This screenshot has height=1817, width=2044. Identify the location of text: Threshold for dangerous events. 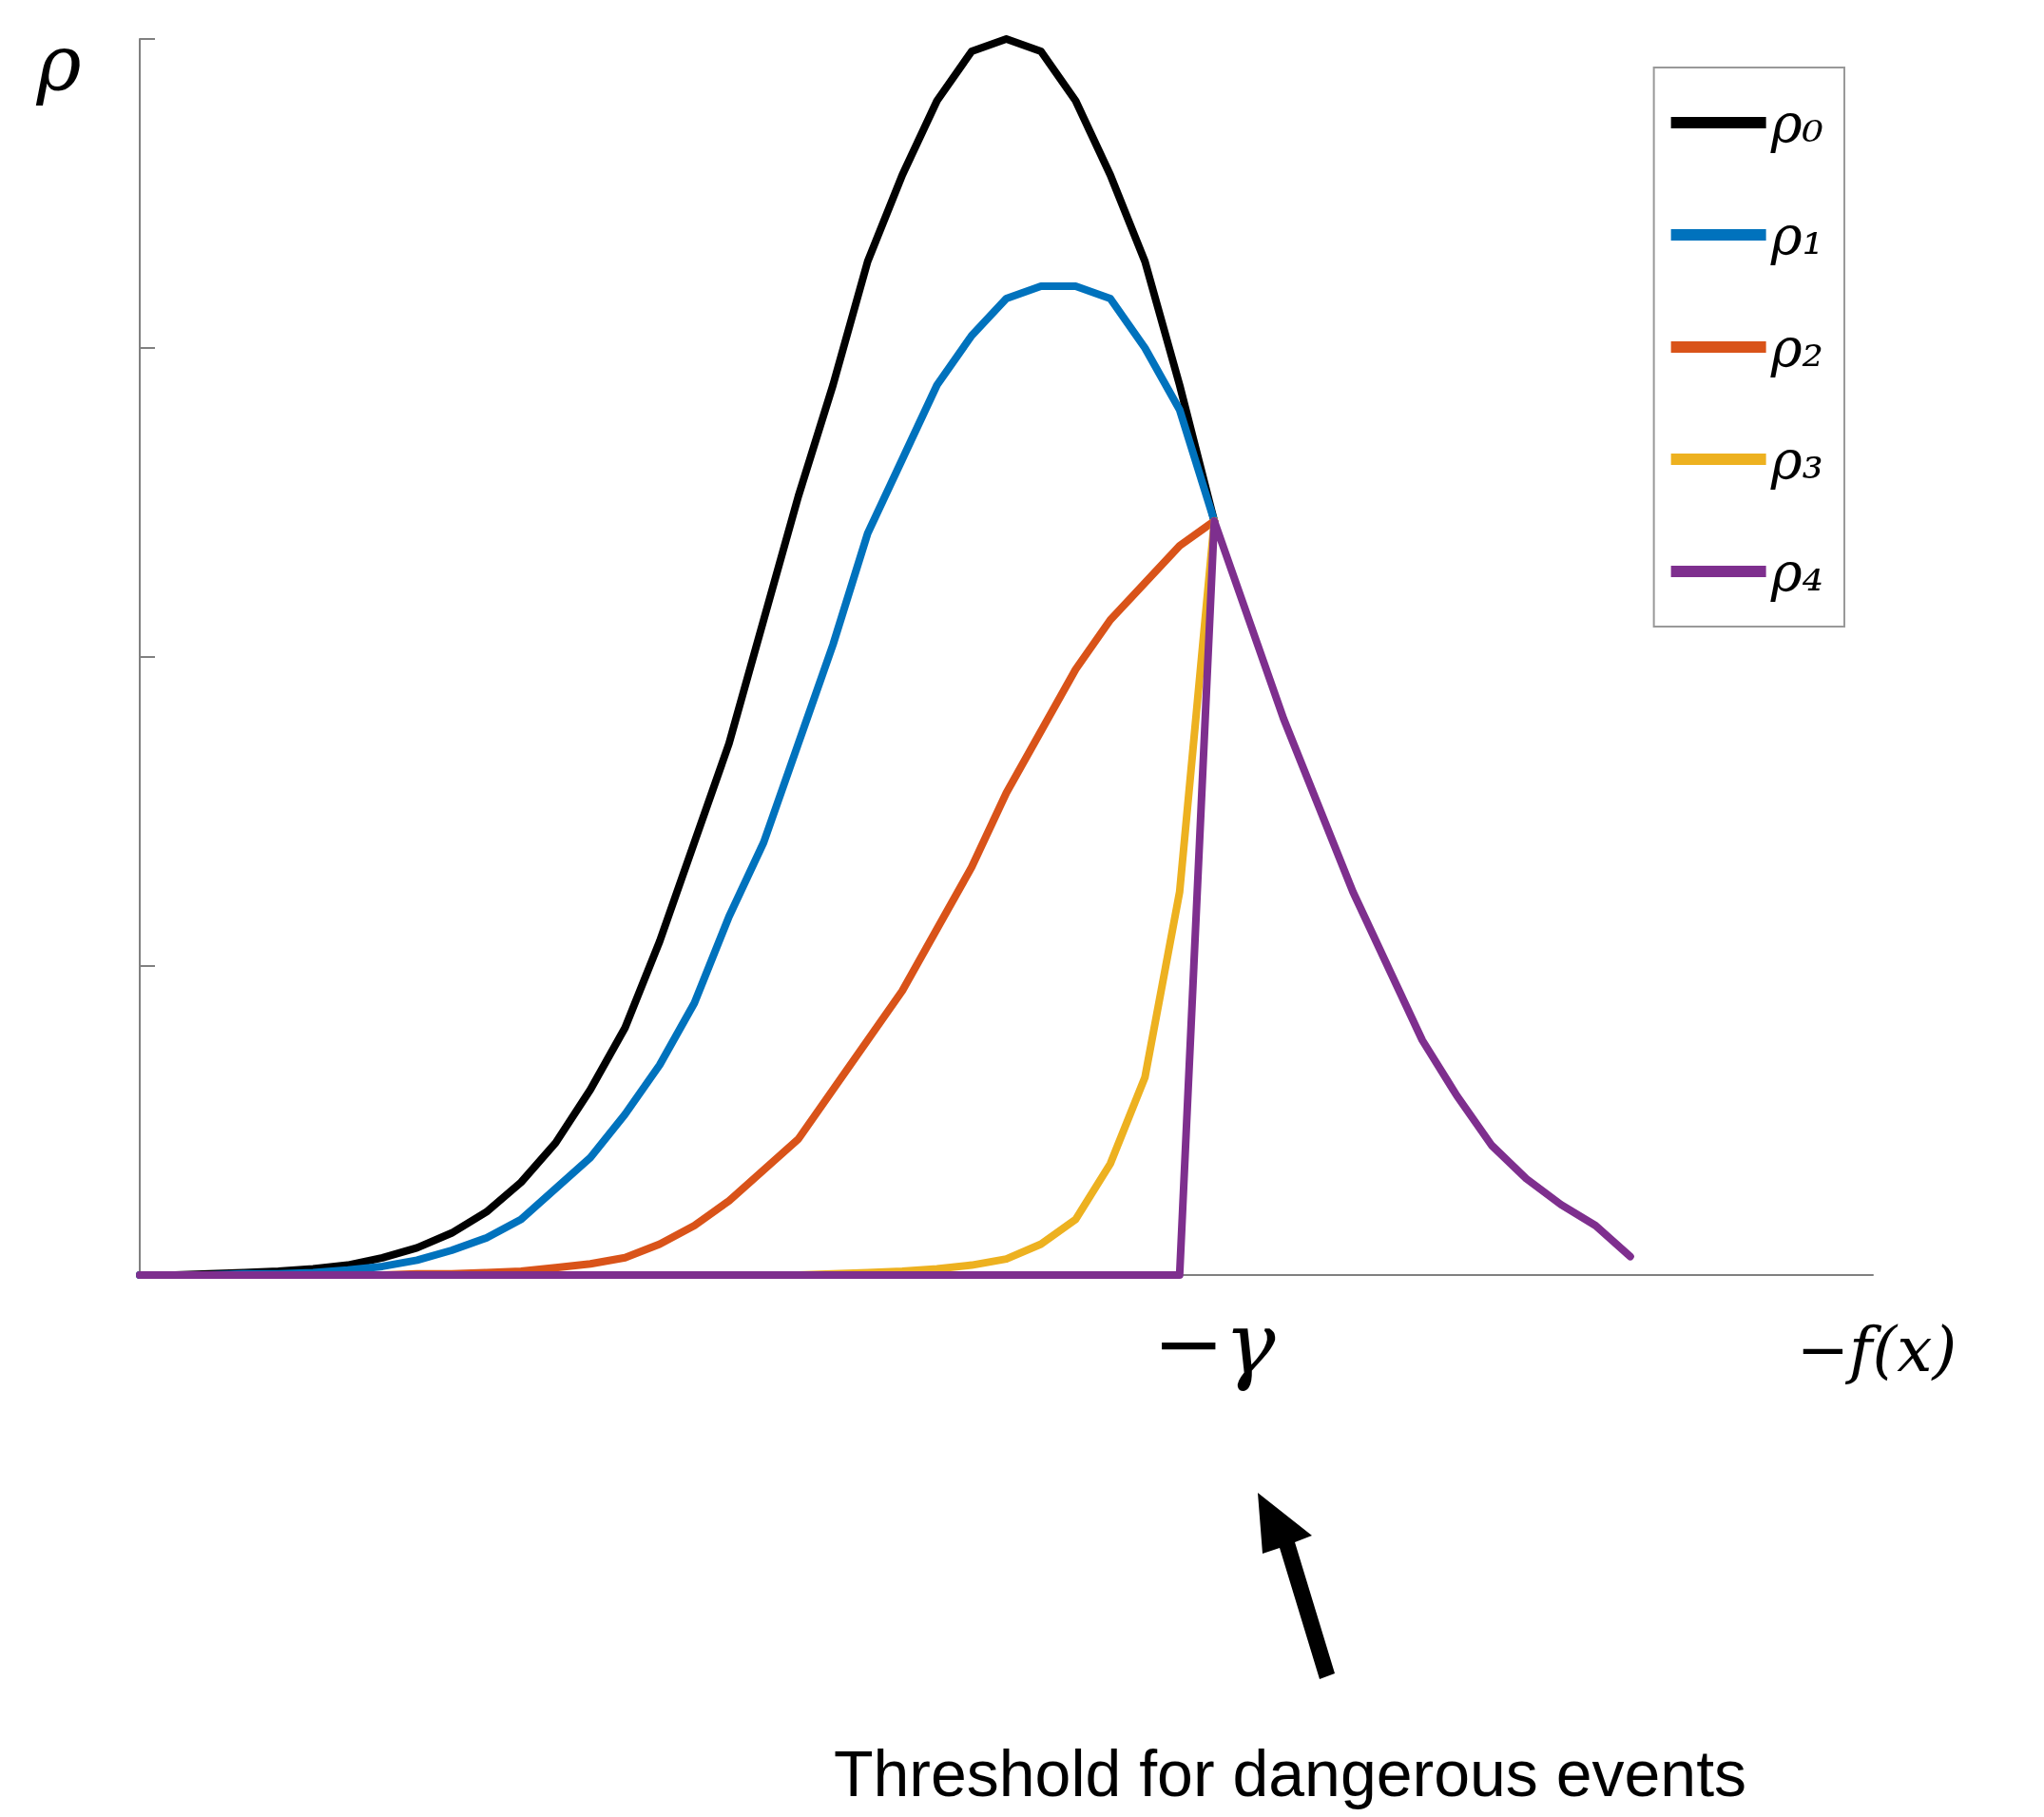
(1290, 1773).